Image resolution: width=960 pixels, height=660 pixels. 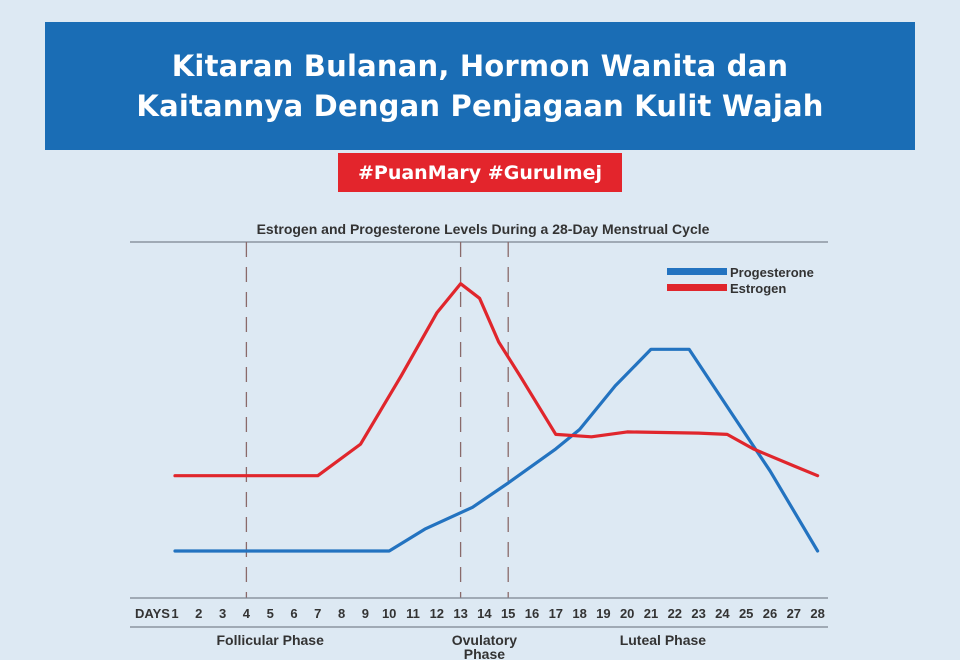 What do you see at coordinates (480, 66) in the screenshot?
I see `title-line-1: Kitaran Bulanan, Hormon Wanita dan` at bounding box center [480, 66].